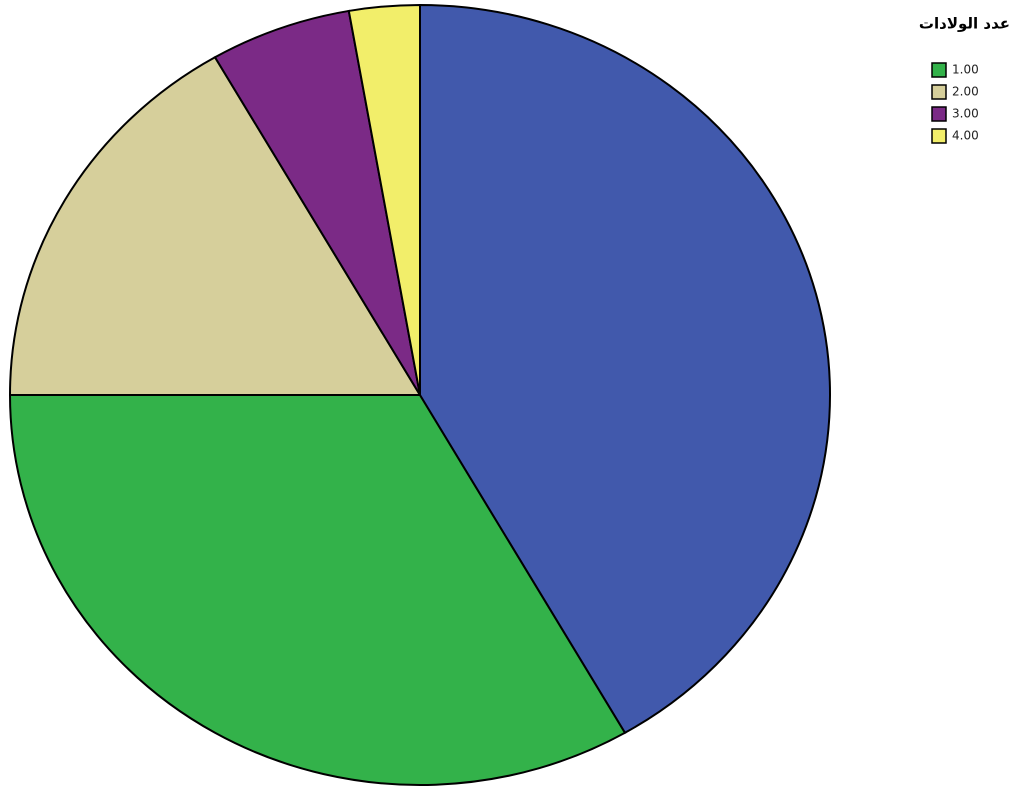 This screenshot has height=787, width=1030. Describe the element at coordinates (965, 136) in the screenshot. I see `legend-label: 4.00` at that location.